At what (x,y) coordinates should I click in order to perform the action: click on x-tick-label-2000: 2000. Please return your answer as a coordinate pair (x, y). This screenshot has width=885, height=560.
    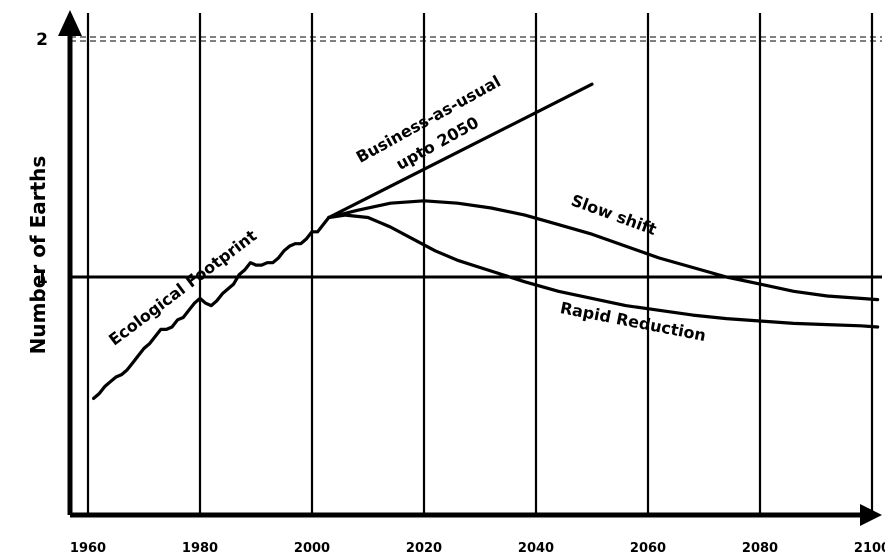
    Looking at the image, I should click on (312, 548).